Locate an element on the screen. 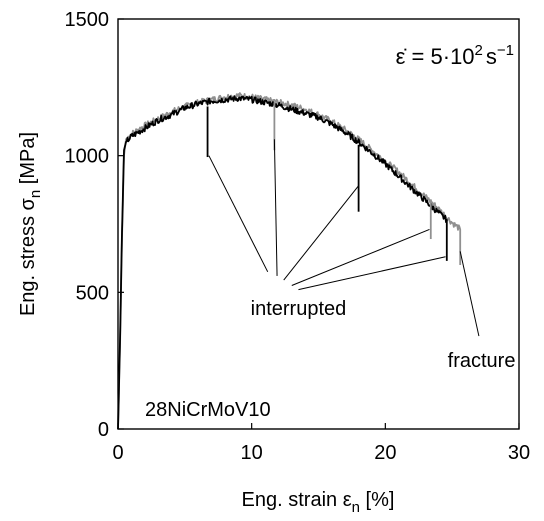  x-tick-label-2: 20 is located at coordinates (385, 453).